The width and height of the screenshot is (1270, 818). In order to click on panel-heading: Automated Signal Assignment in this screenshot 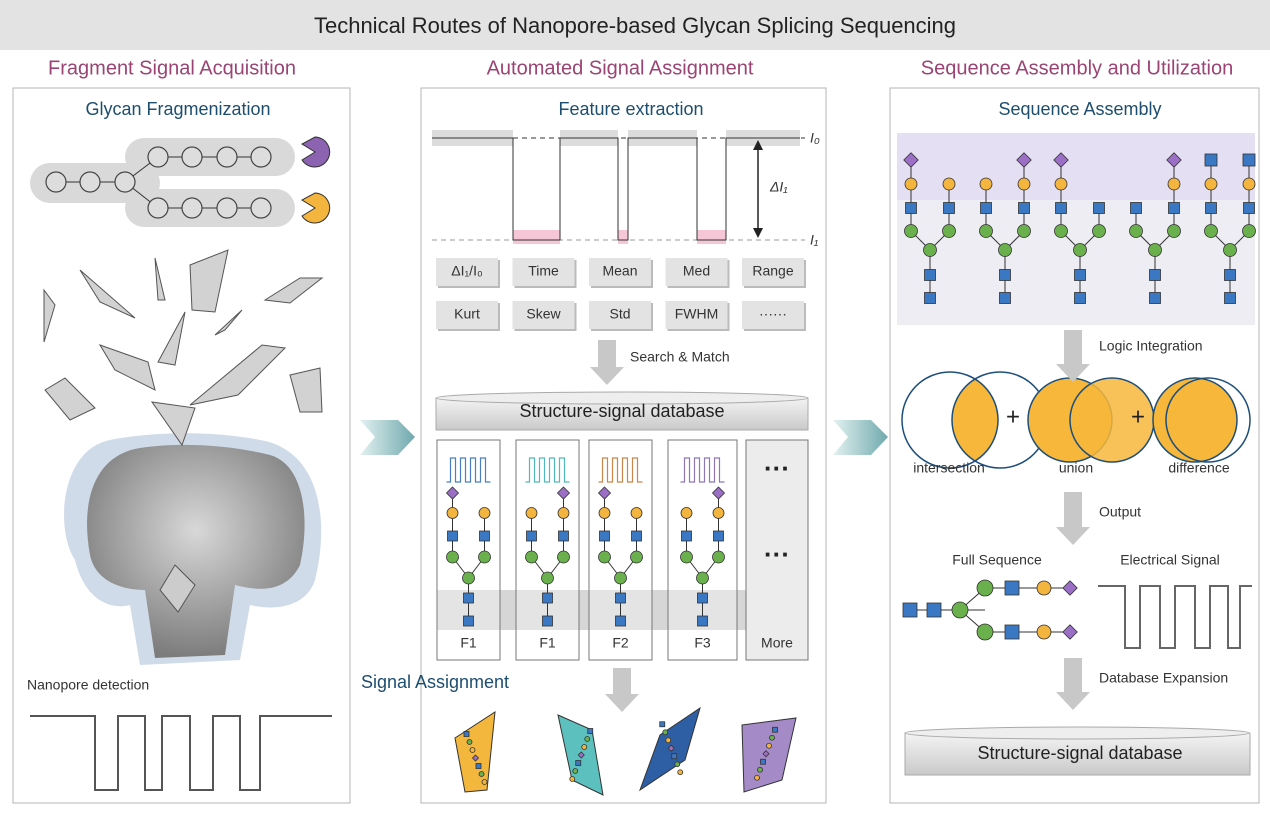, I will do `click(620, 68)`.